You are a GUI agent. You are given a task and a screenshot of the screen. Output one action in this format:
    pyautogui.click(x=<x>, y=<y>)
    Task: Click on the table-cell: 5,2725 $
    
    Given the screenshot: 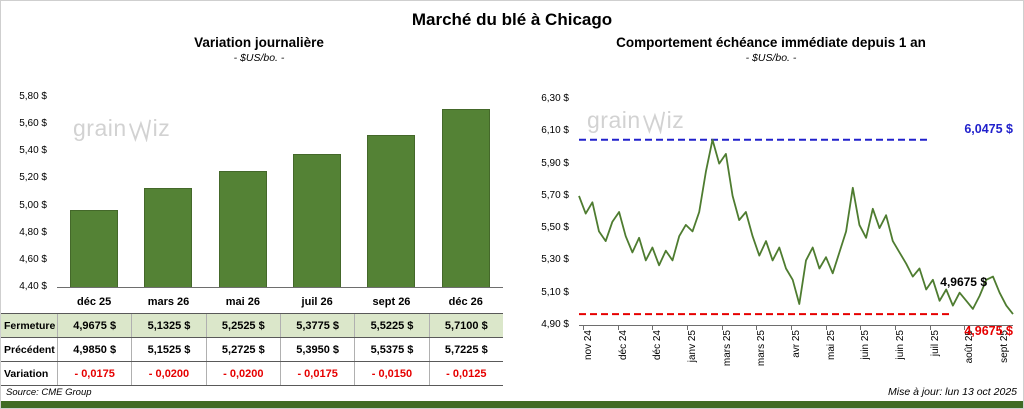 What is the action you would take?
    pyautogui.click(x=242, y=349)
    